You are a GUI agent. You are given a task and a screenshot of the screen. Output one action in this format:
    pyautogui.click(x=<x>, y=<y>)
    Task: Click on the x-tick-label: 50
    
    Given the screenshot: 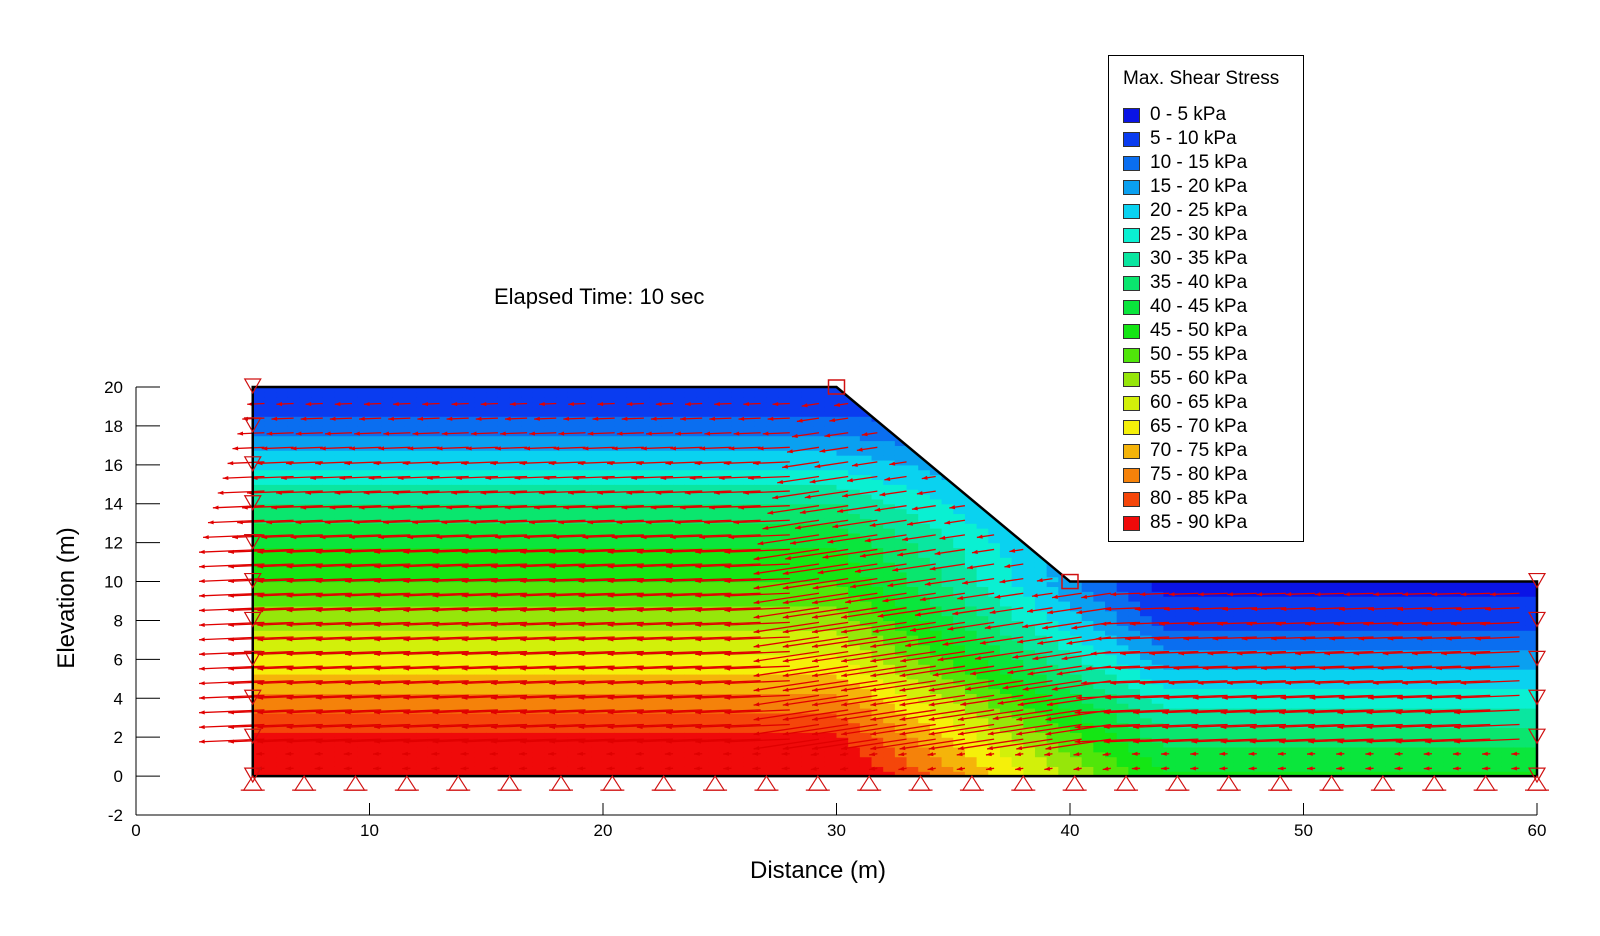 What is the action you would take?
    pyautogui.click(x=1303, y=830)
    